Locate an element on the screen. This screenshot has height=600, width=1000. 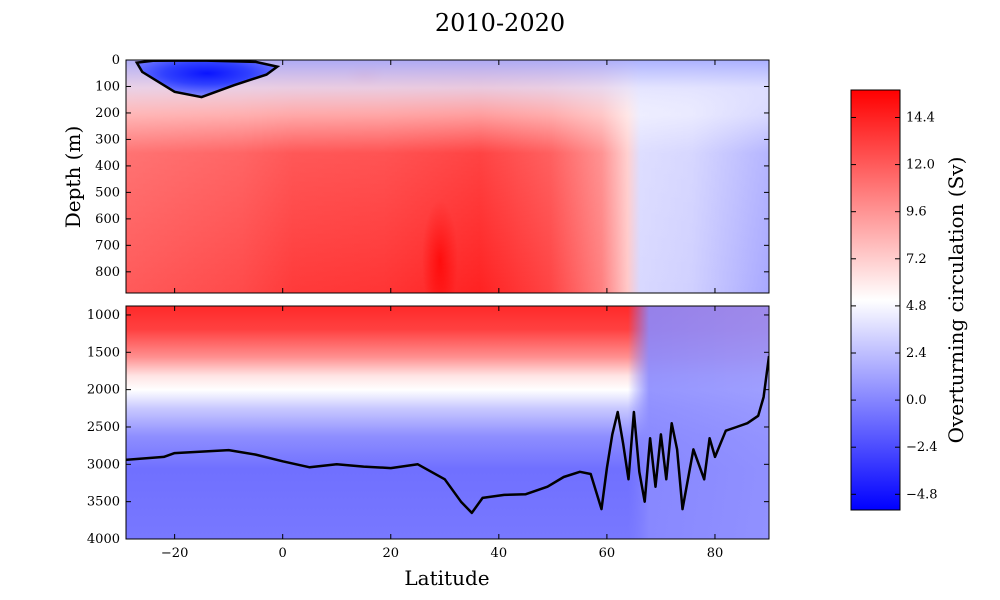
y-axis-label: Depth (m) is located at coordinates (73, 177).